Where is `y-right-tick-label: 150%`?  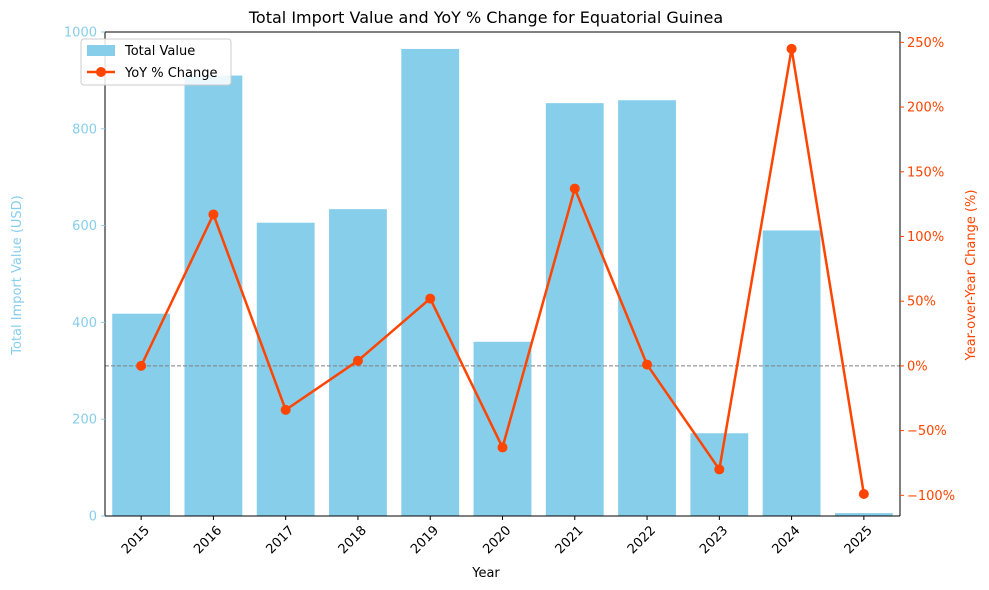
y-right-tick-label: 150% is located at coordinates (925, 172).